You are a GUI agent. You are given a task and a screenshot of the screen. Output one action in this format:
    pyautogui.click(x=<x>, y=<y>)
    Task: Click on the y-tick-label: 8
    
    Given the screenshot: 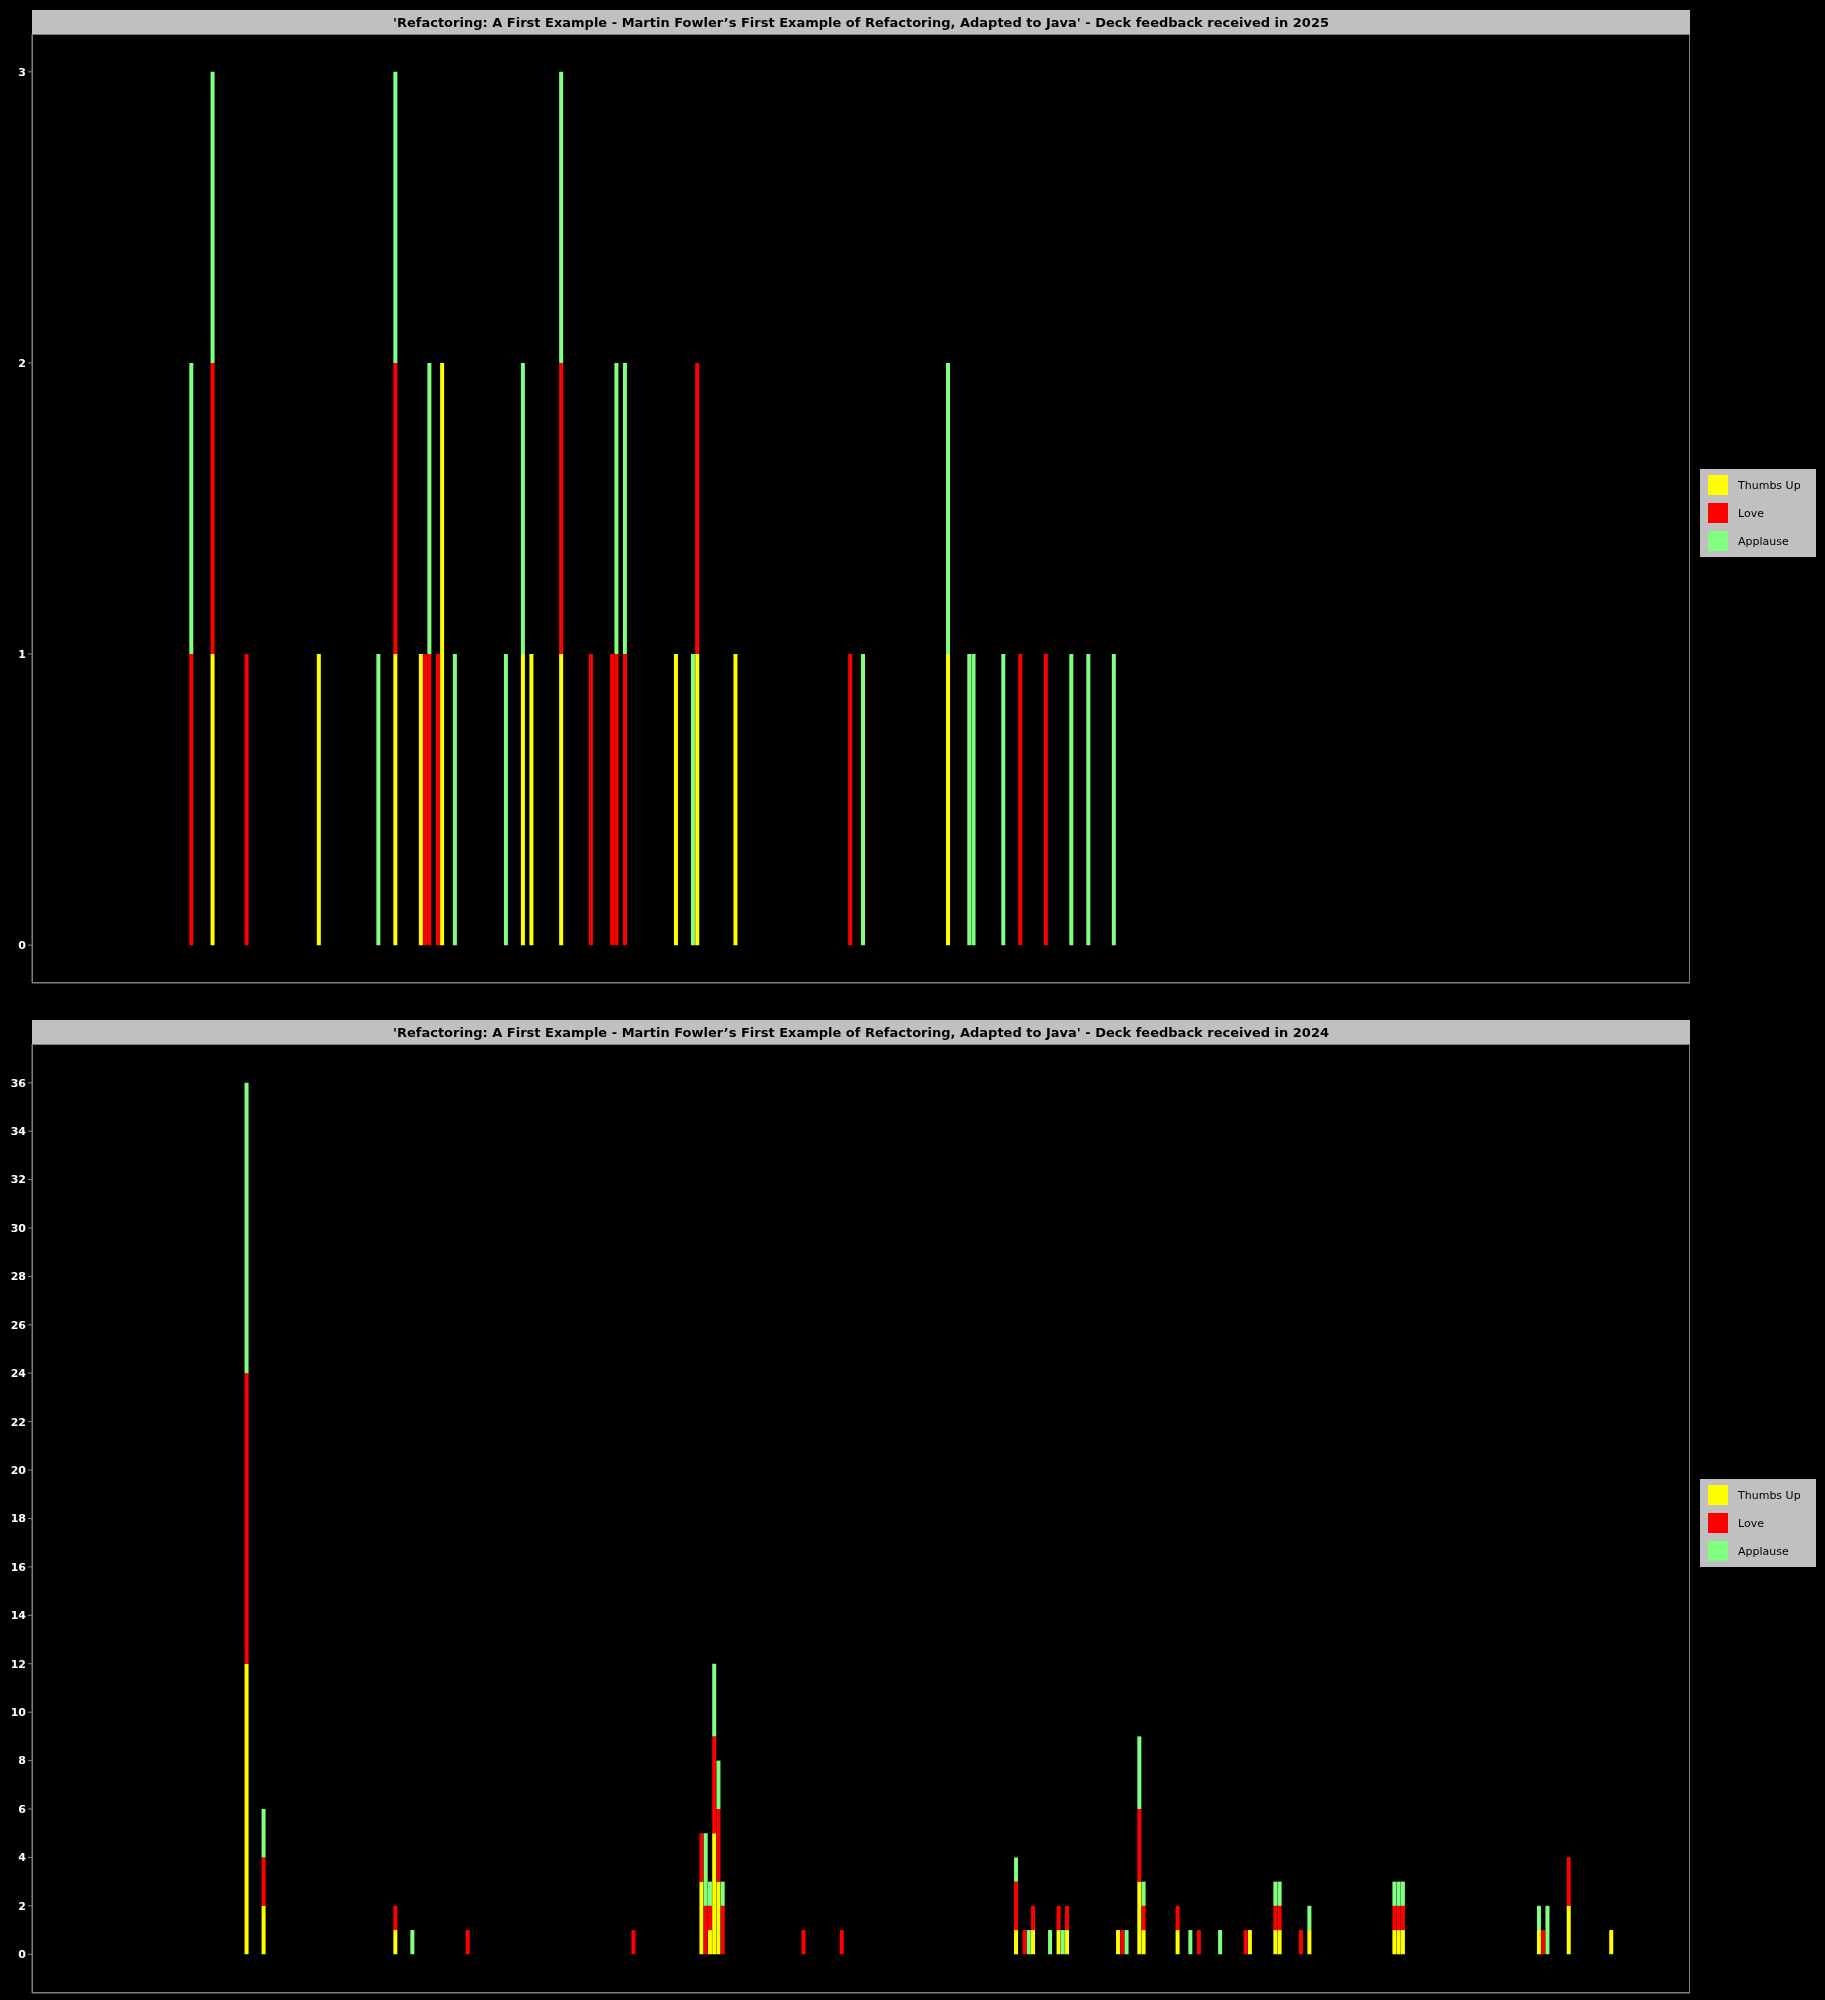 What is the action you would take?
    pyautogui.click(x=22, y=1761)
    